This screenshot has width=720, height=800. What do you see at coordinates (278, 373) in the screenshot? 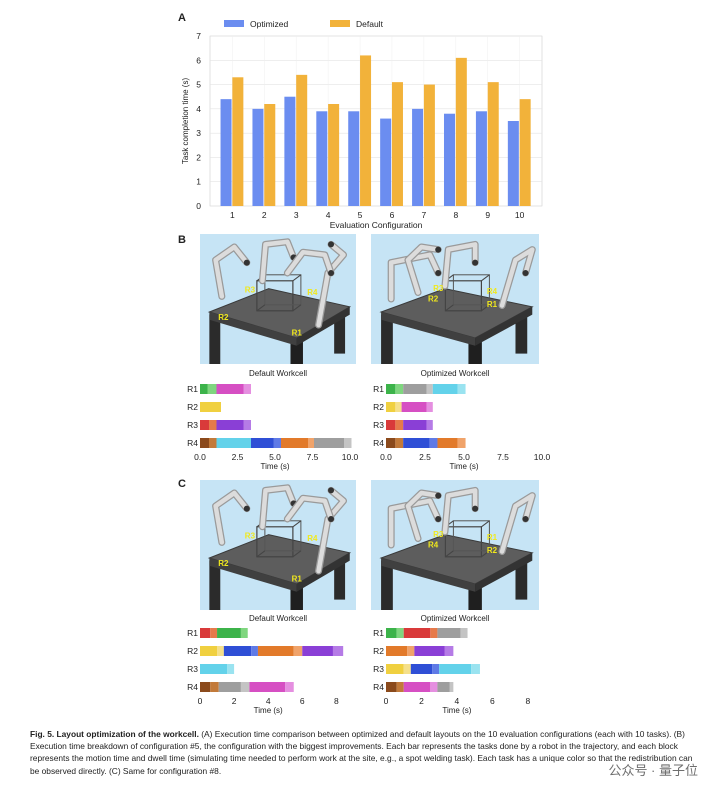
I see `default-workcell-title: Default Workcell` at bounding box center [278, 373].